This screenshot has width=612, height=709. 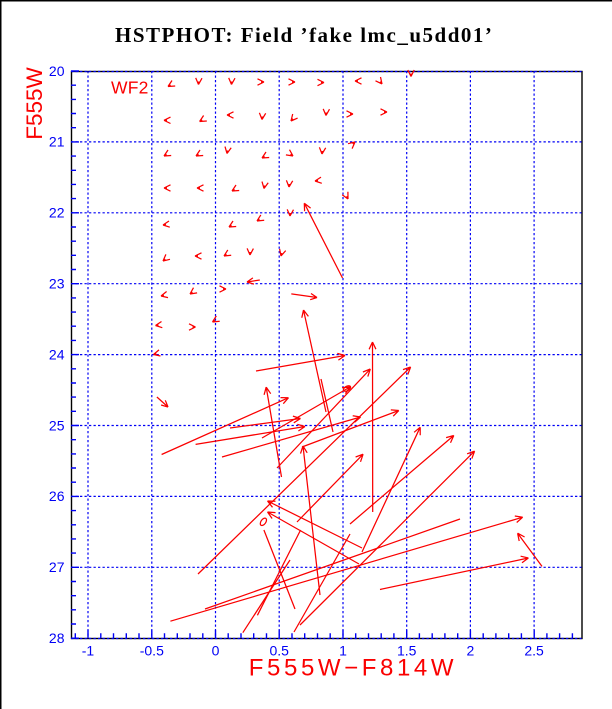 What do you see at coordinates (57, 213) in the screenshot?
I see `svg-text: 22` at bounding box center [57, 213].